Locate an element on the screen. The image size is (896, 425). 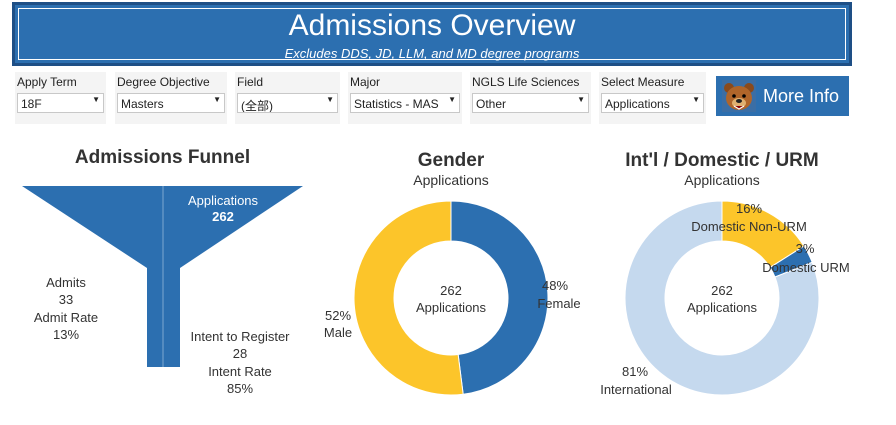
funnel-admit-rate-label: Admit Rate is located at coordinates (66, 317).